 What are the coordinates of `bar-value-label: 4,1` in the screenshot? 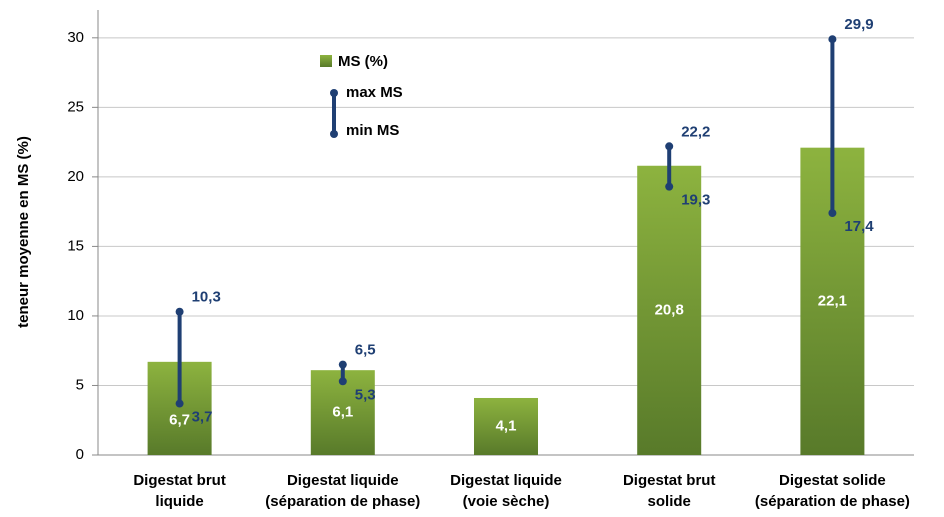 It's located at (506, 425).